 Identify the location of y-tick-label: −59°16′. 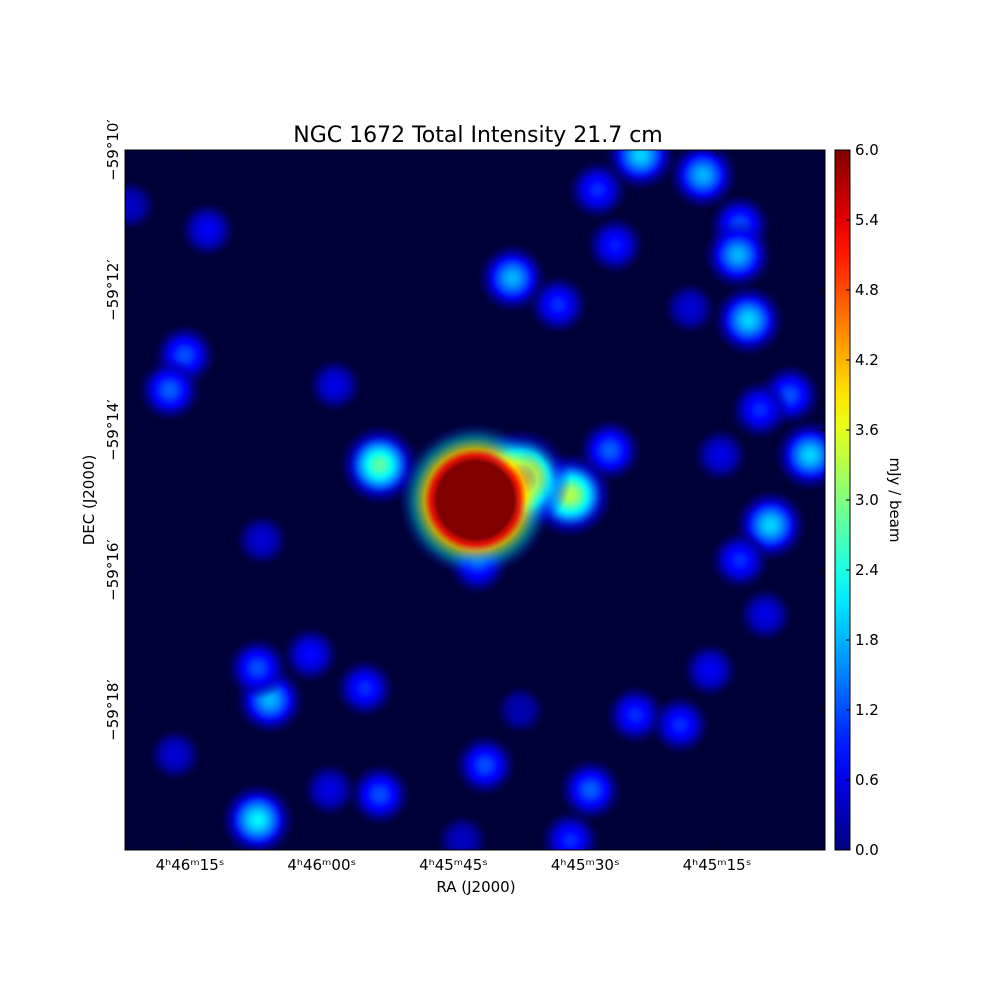
(113, 570).